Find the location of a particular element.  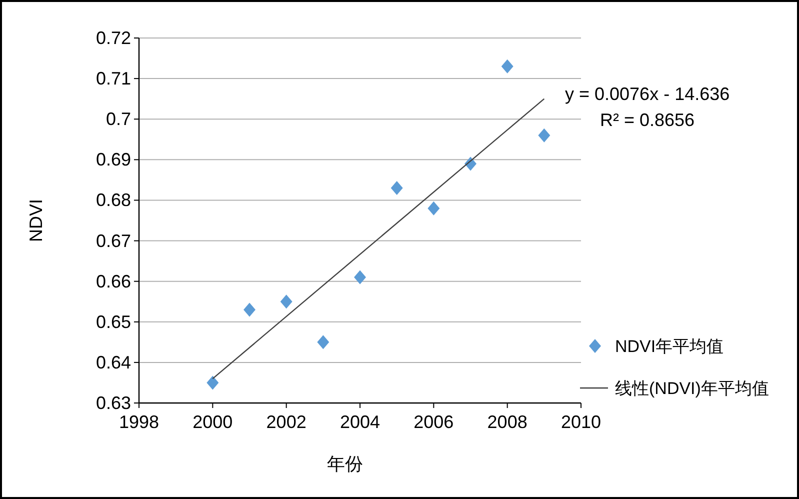

legend-label: 线性(NDVI)年平均值 is located at coordinates (692, 388).